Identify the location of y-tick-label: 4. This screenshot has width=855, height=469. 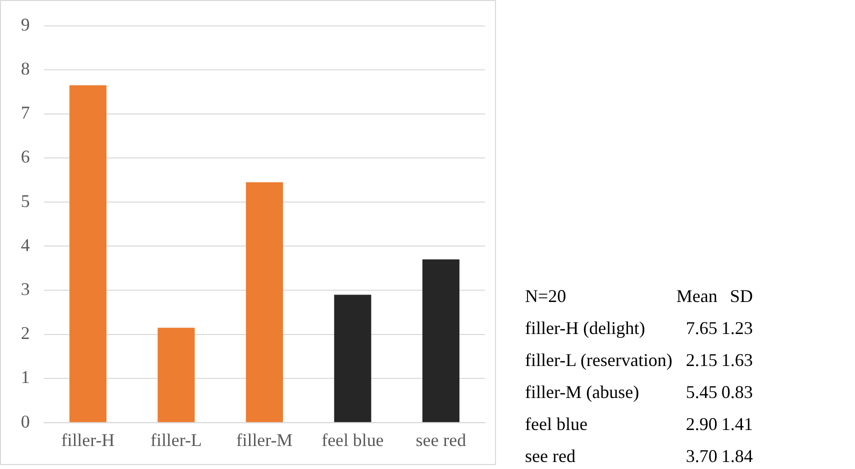
(25, 244).